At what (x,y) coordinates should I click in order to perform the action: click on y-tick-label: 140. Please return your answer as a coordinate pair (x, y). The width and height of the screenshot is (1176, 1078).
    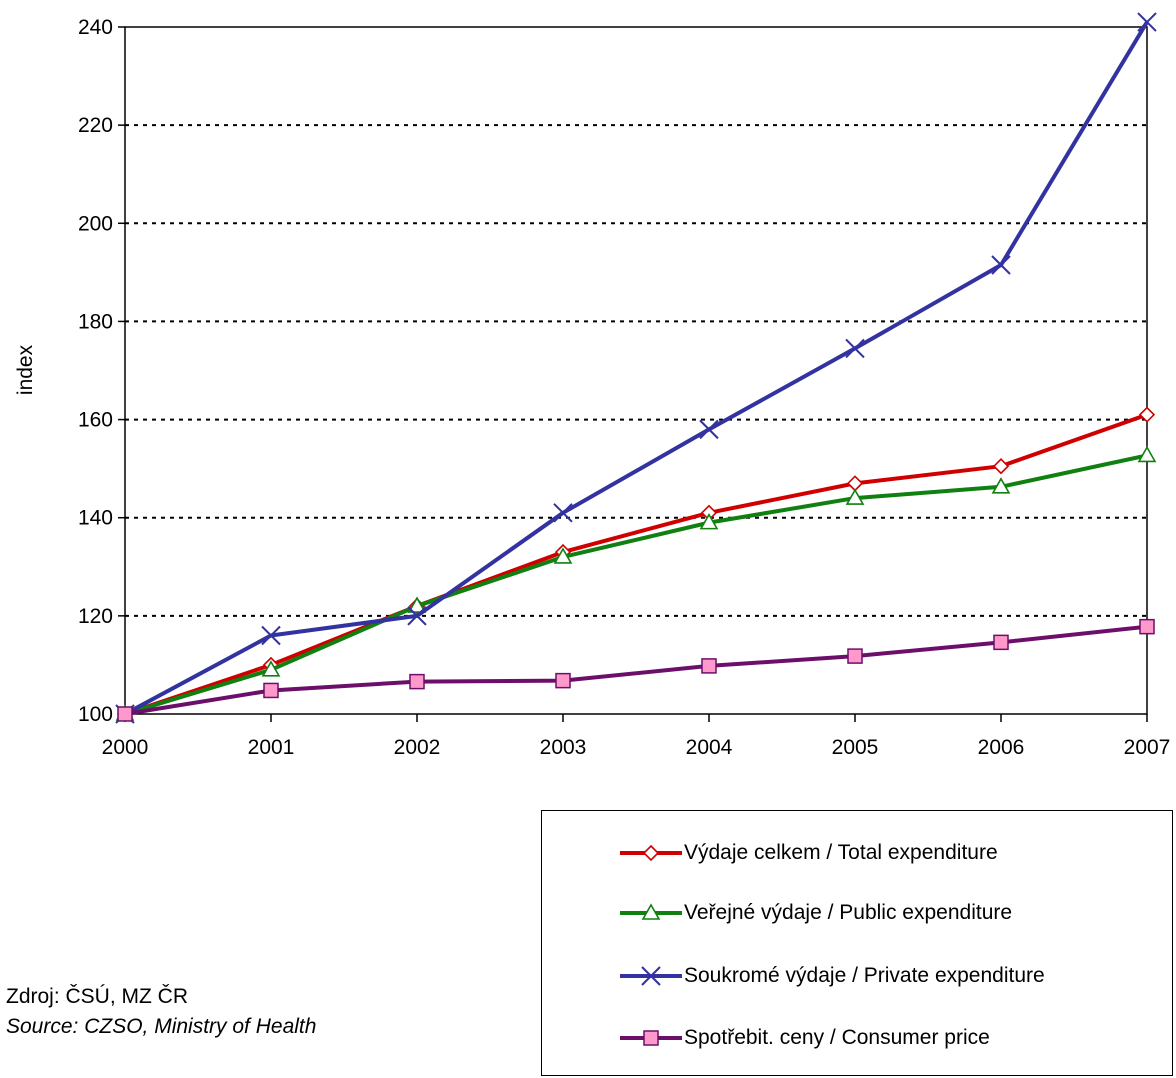
    Looking at the image, I should click on (95, 518).